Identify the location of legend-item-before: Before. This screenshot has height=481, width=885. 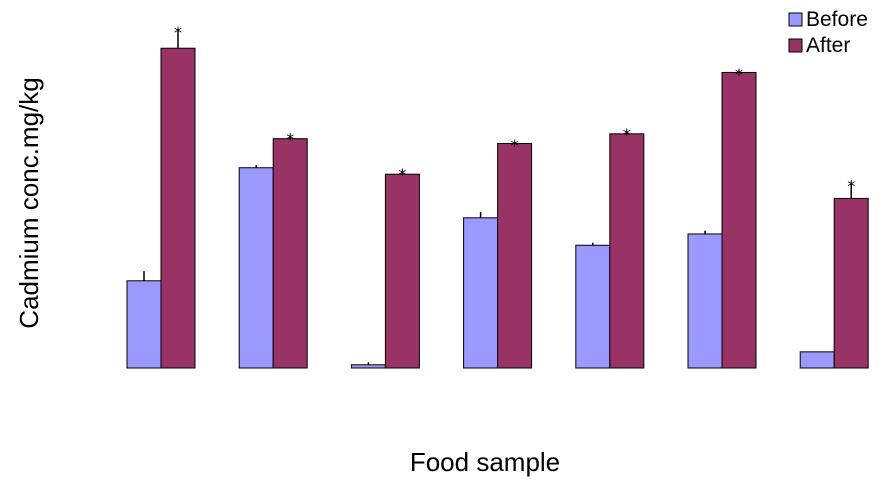
(828, 19).